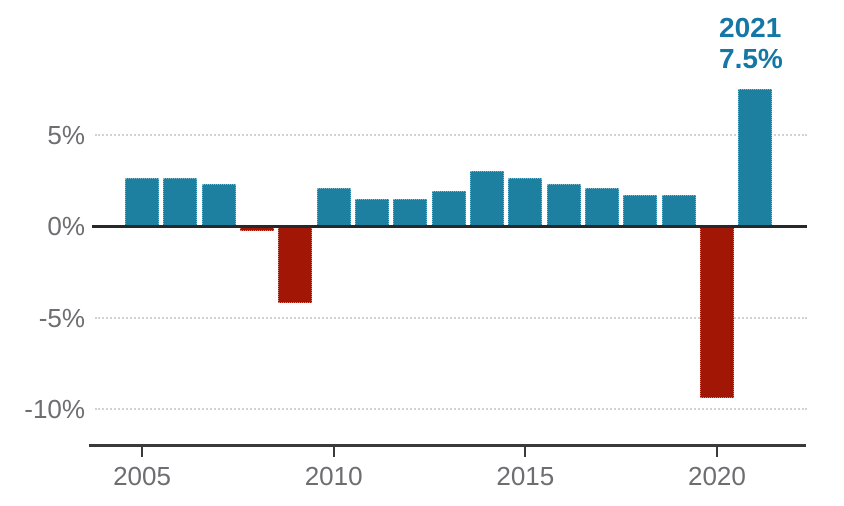 Image resolution: width=844 pixels, height=506 pixels. What do you see at coordinates (218, 204) in the screenshot?
I see `bar-2007` at bounding box center [218, 204].